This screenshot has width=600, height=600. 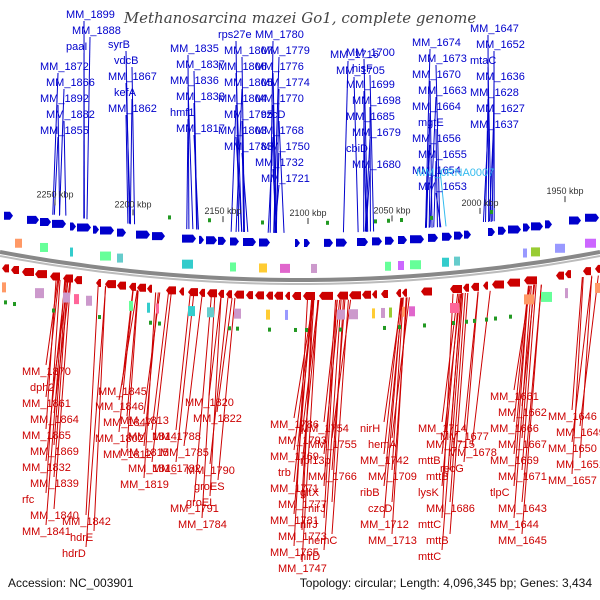 What do you see at coordinates (452, 469) in the screenshot?
I see `reverse-gene-label: recG` at bounding box center [452, 469].